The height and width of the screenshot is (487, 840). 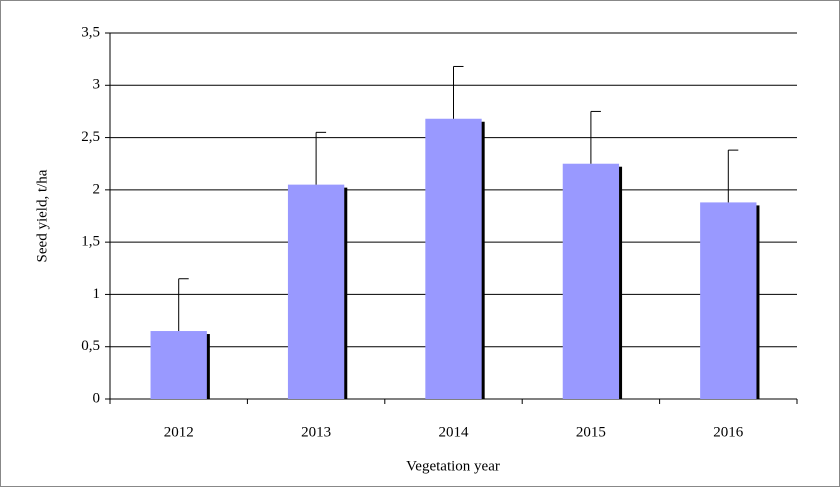 I want to click on x-tick-label: 2013, so click(x=316, y=432).